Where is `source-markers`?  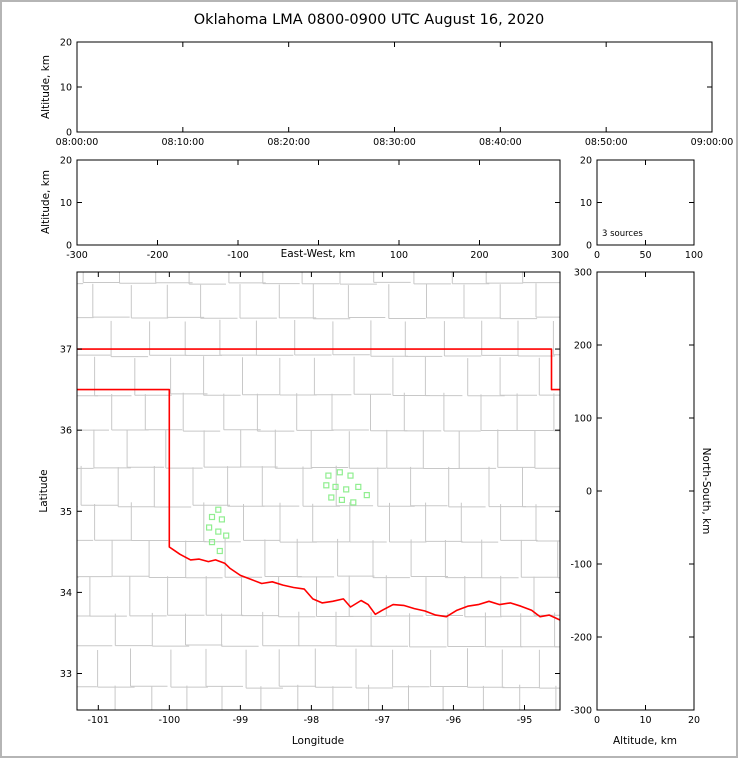
source-markers is located at coordinates (288, 512).